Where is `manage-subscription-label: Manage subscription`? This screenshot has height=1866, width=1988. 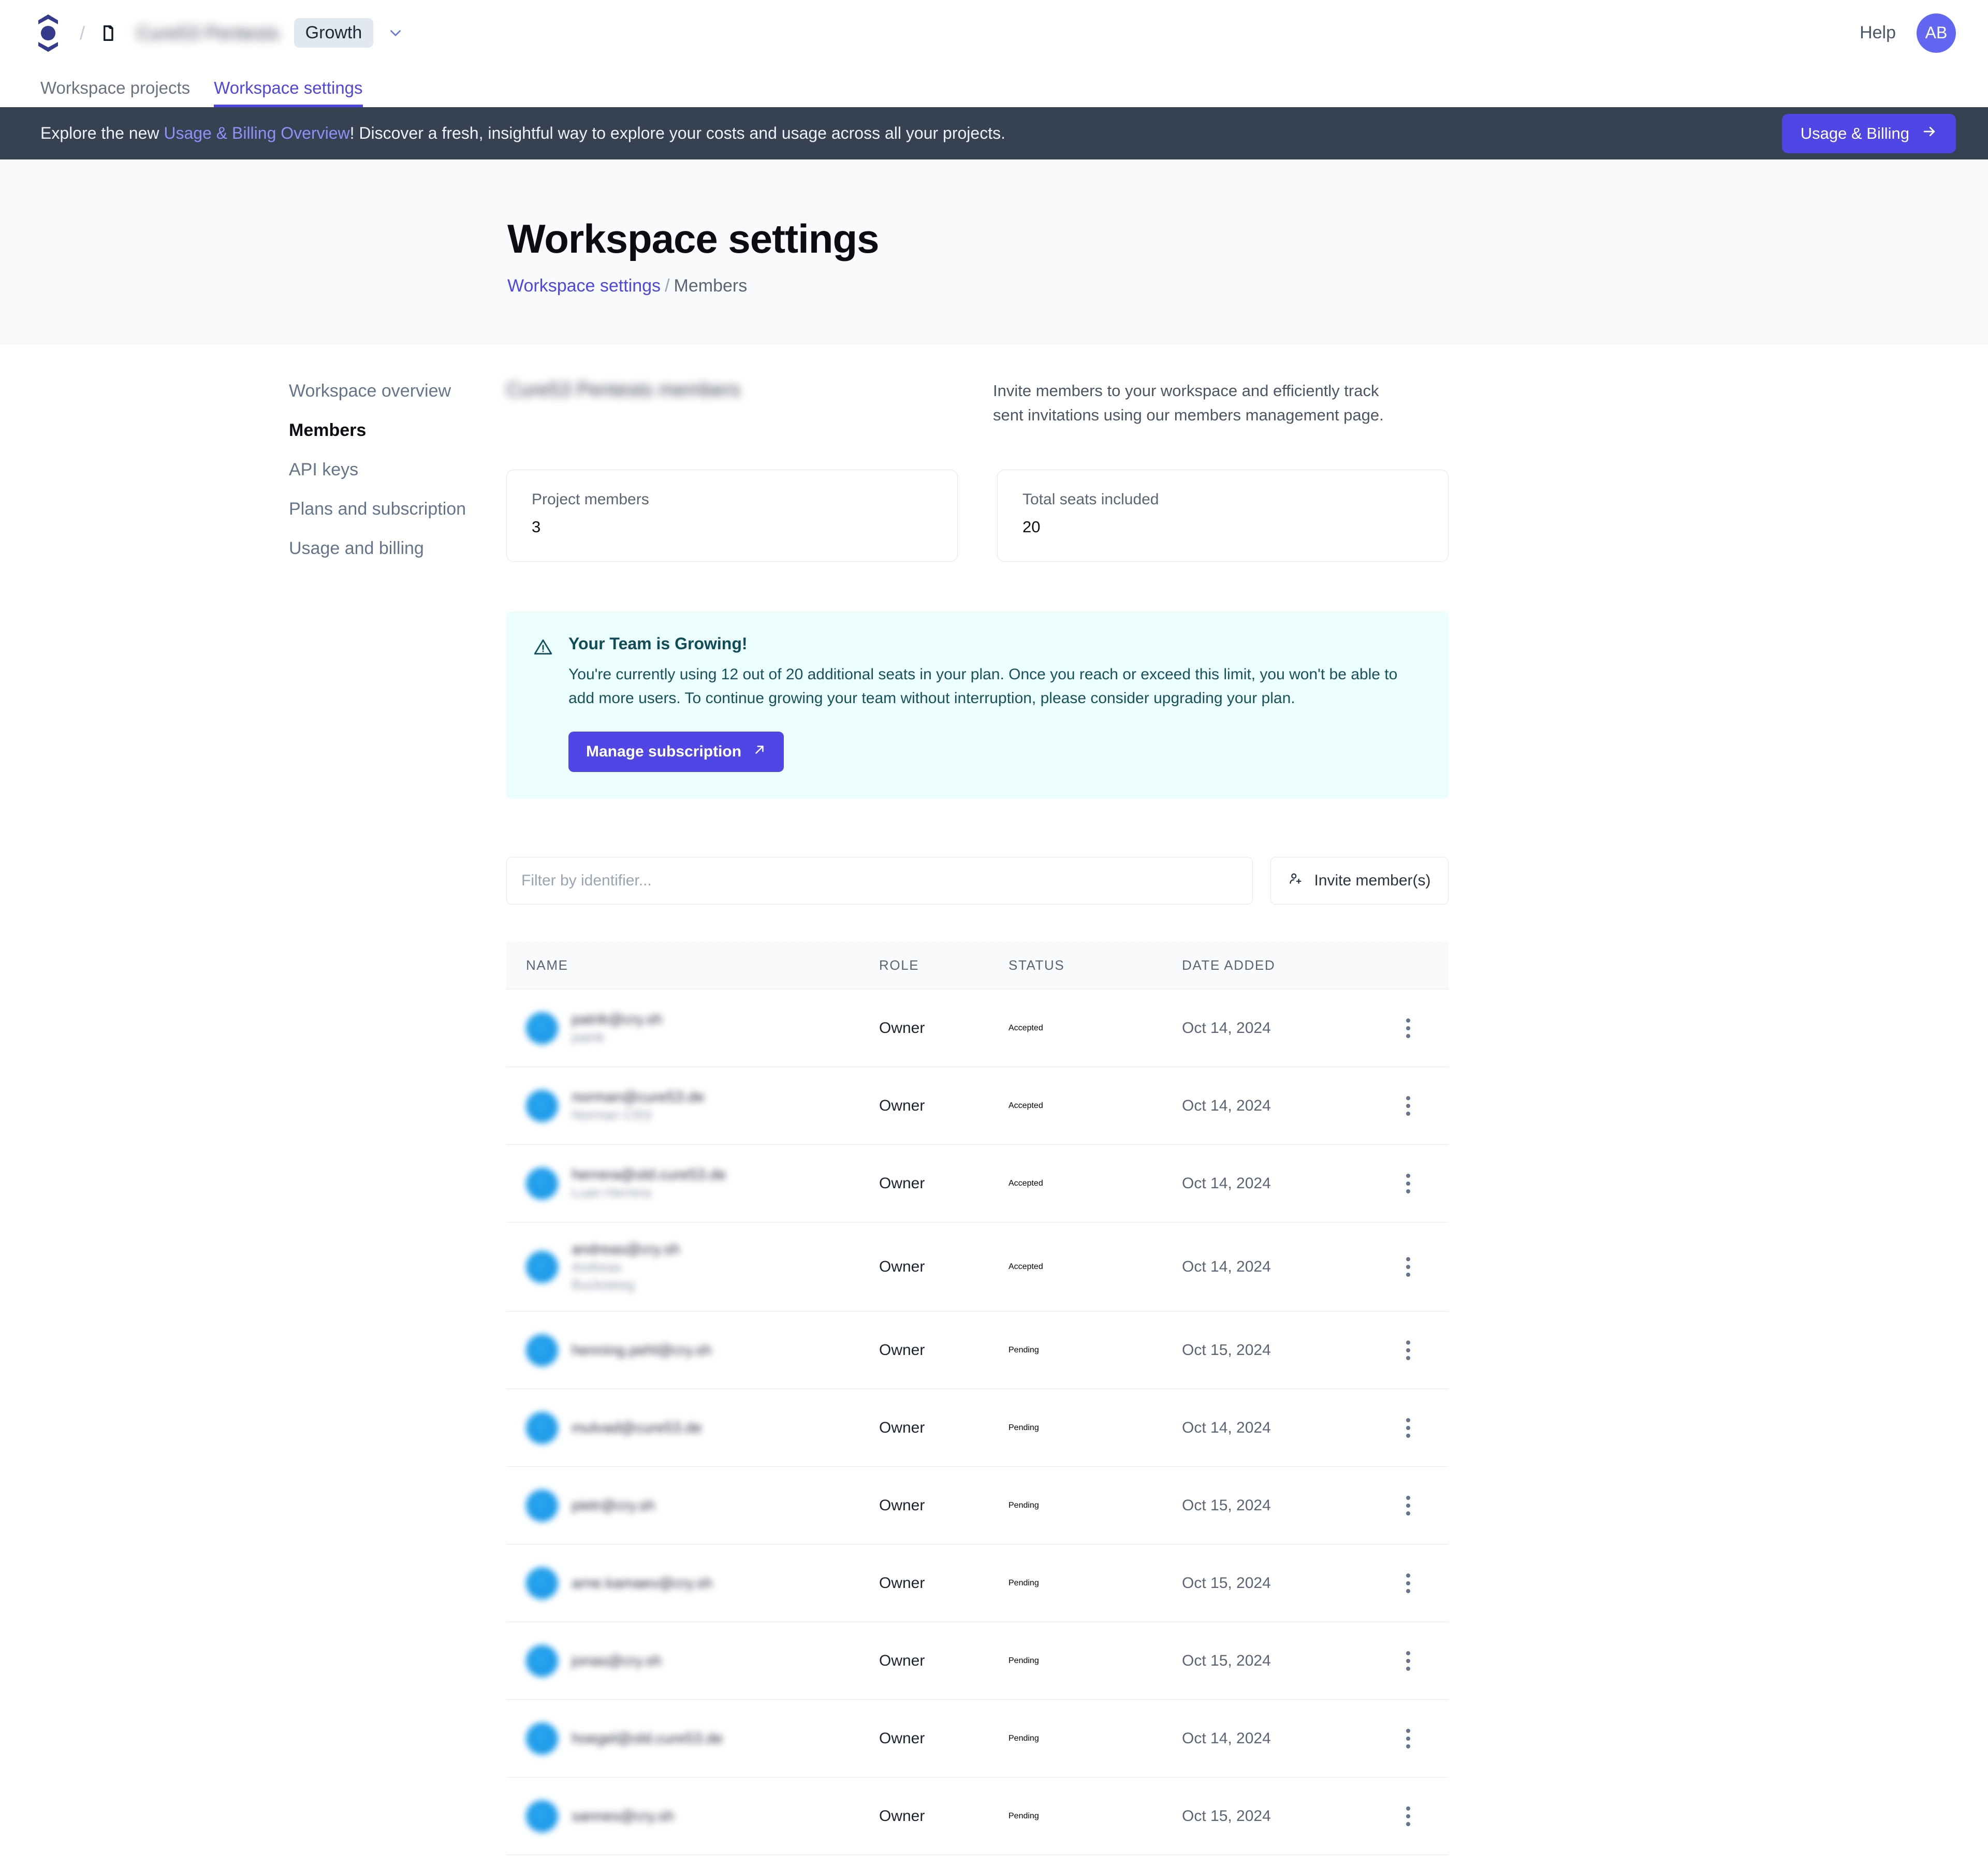 manage-subscription-label: Manage subscription is located at coordinates (664, 752).